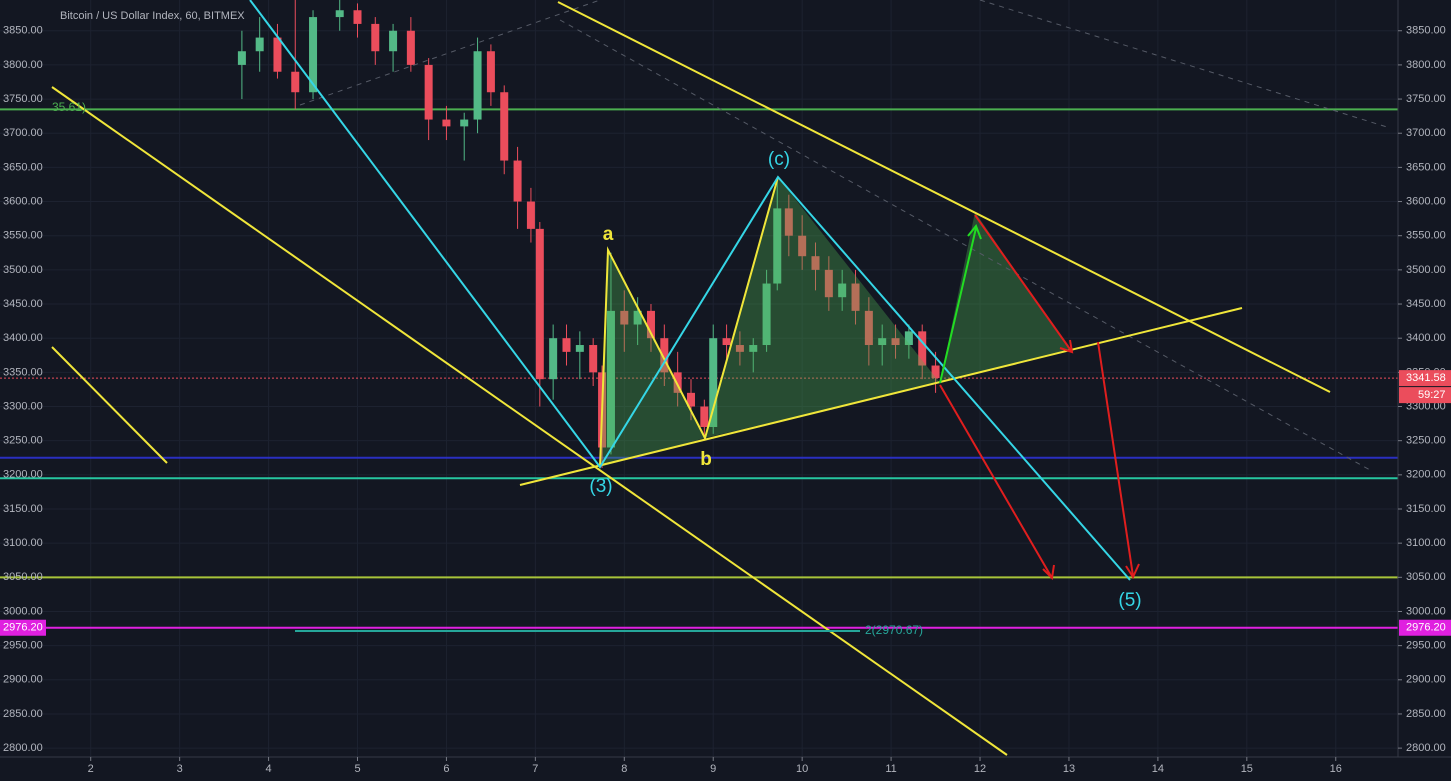 The height and width of the screenshot is (781, 1451). I want to click on timer-label: 59:27, so click(1432, 395).